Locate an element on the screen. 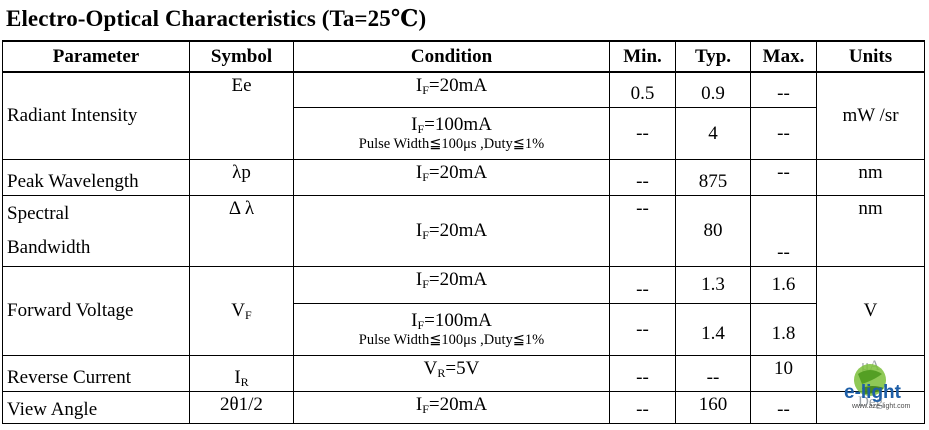 This screenshot has width=929, height=430. header-units: Units is located at coordinates (870, 56).